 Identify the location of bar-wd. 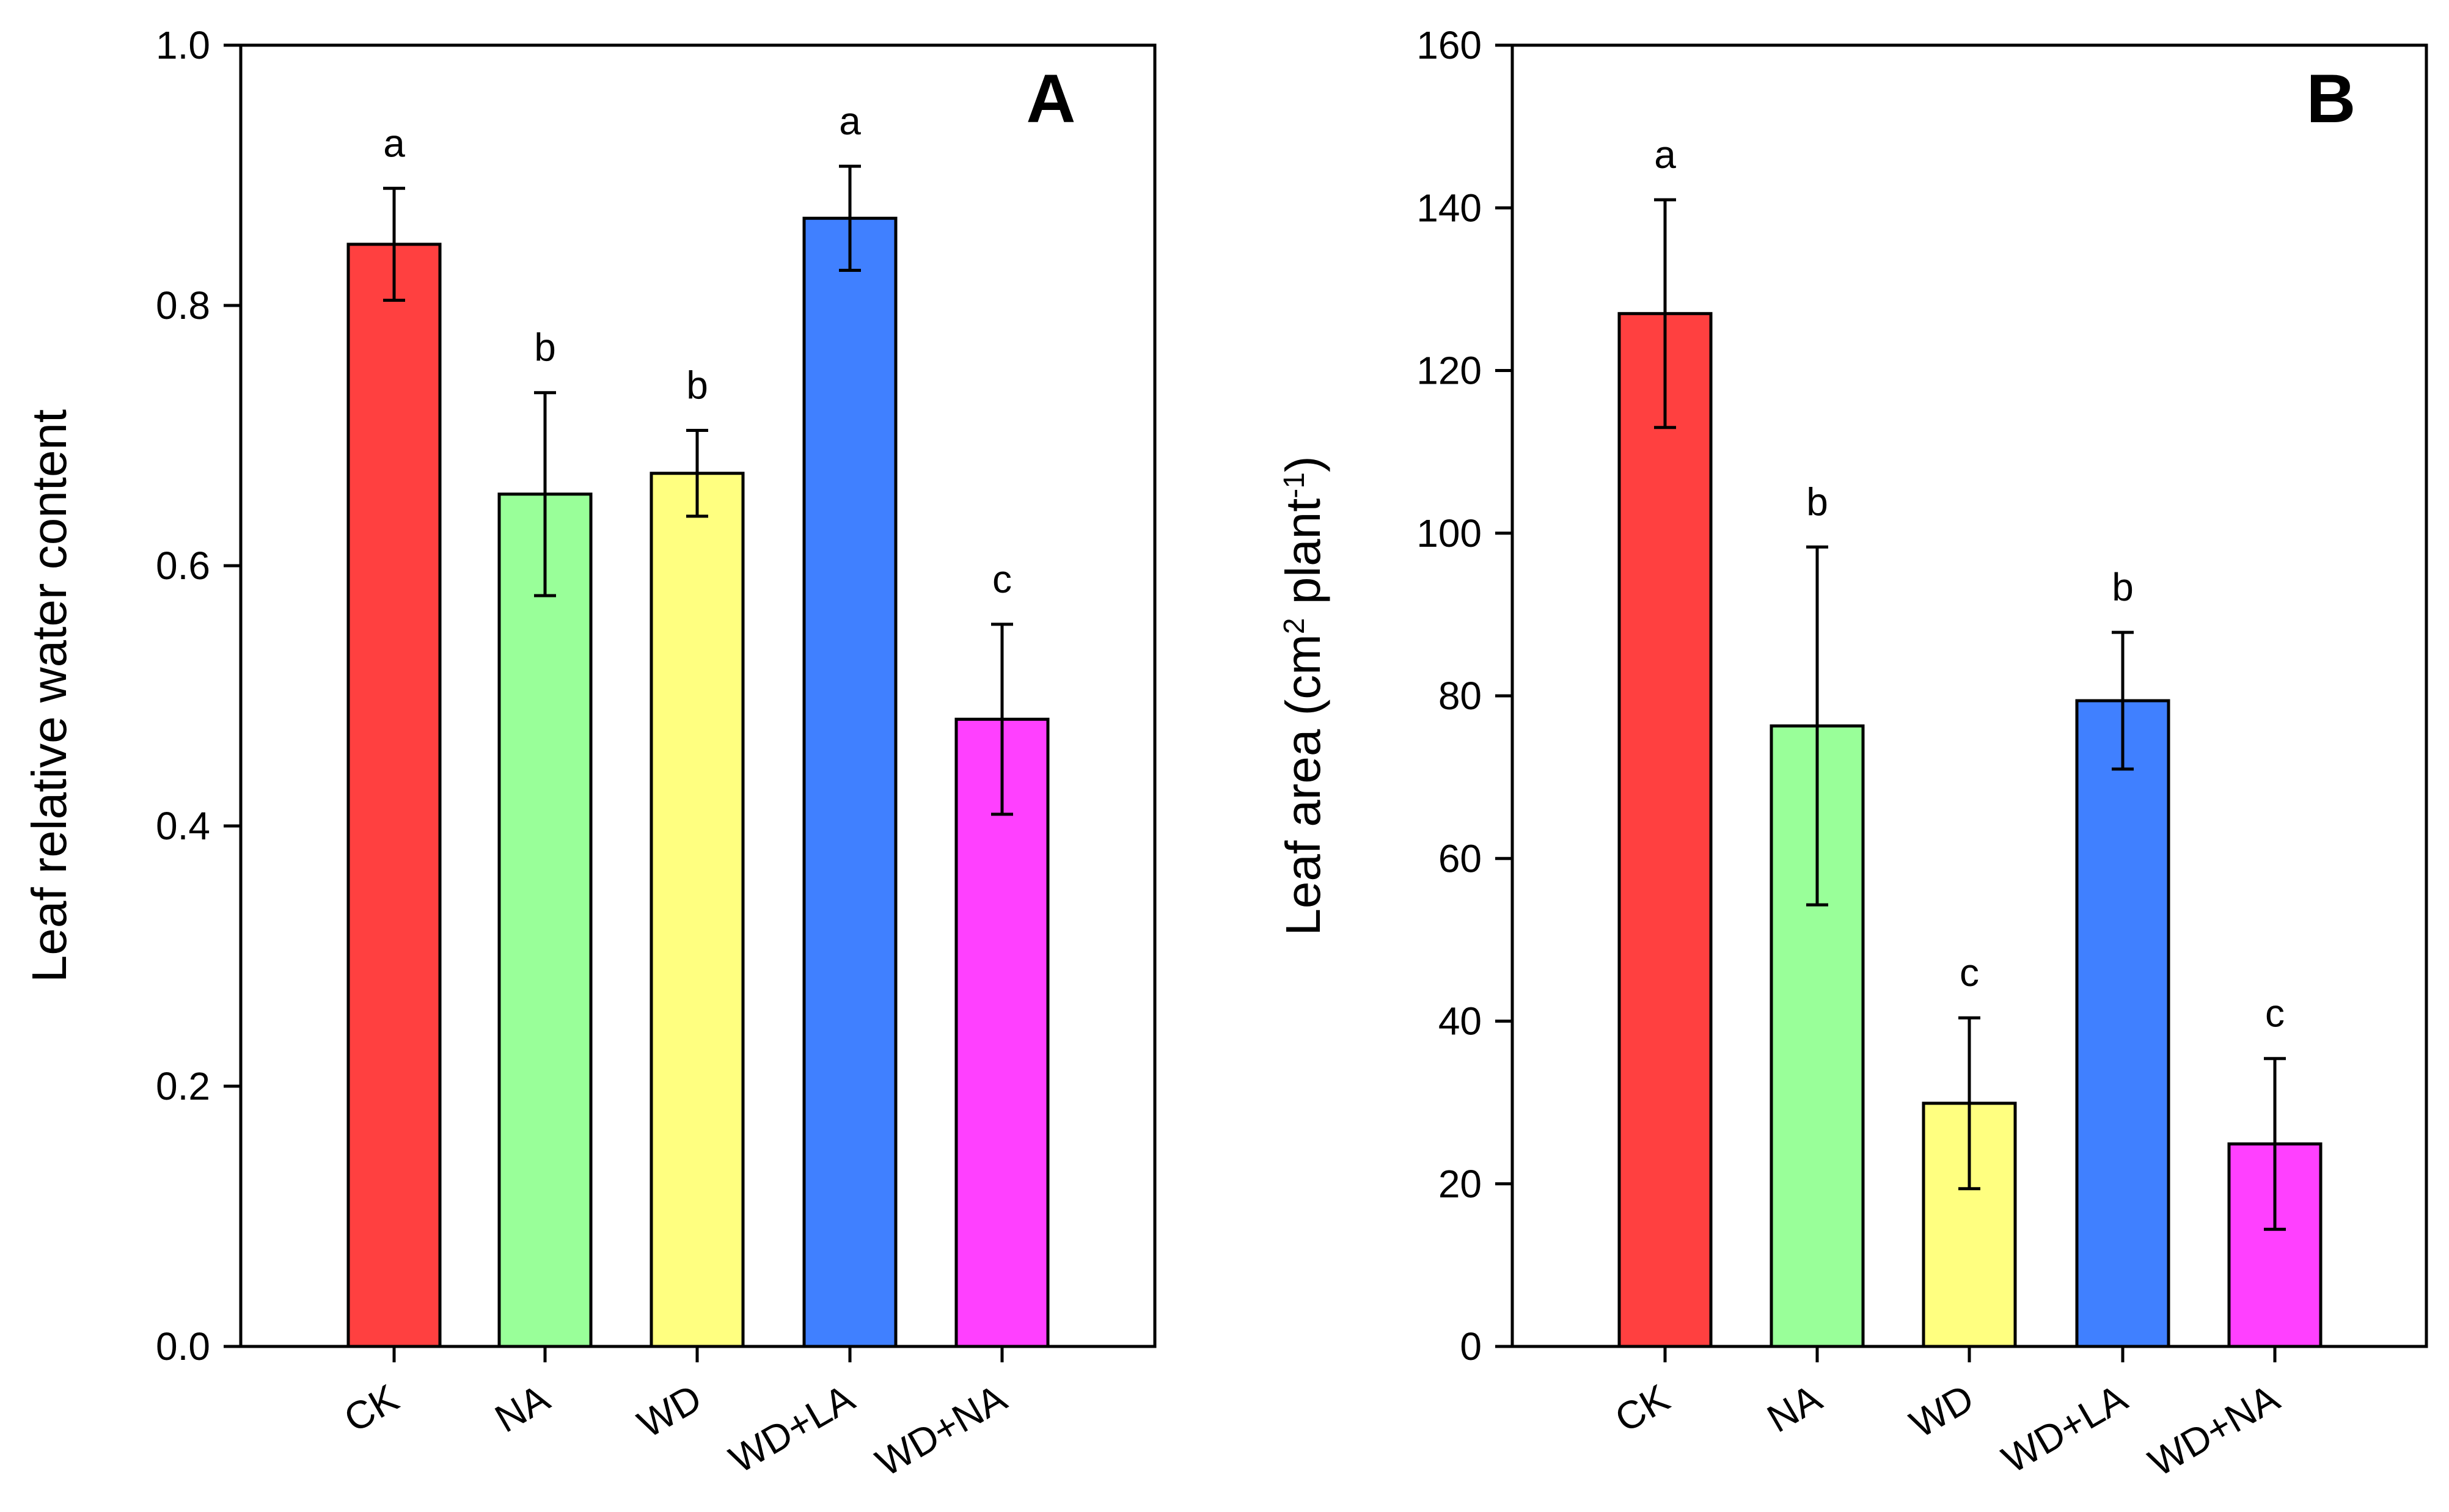
(697, 910).